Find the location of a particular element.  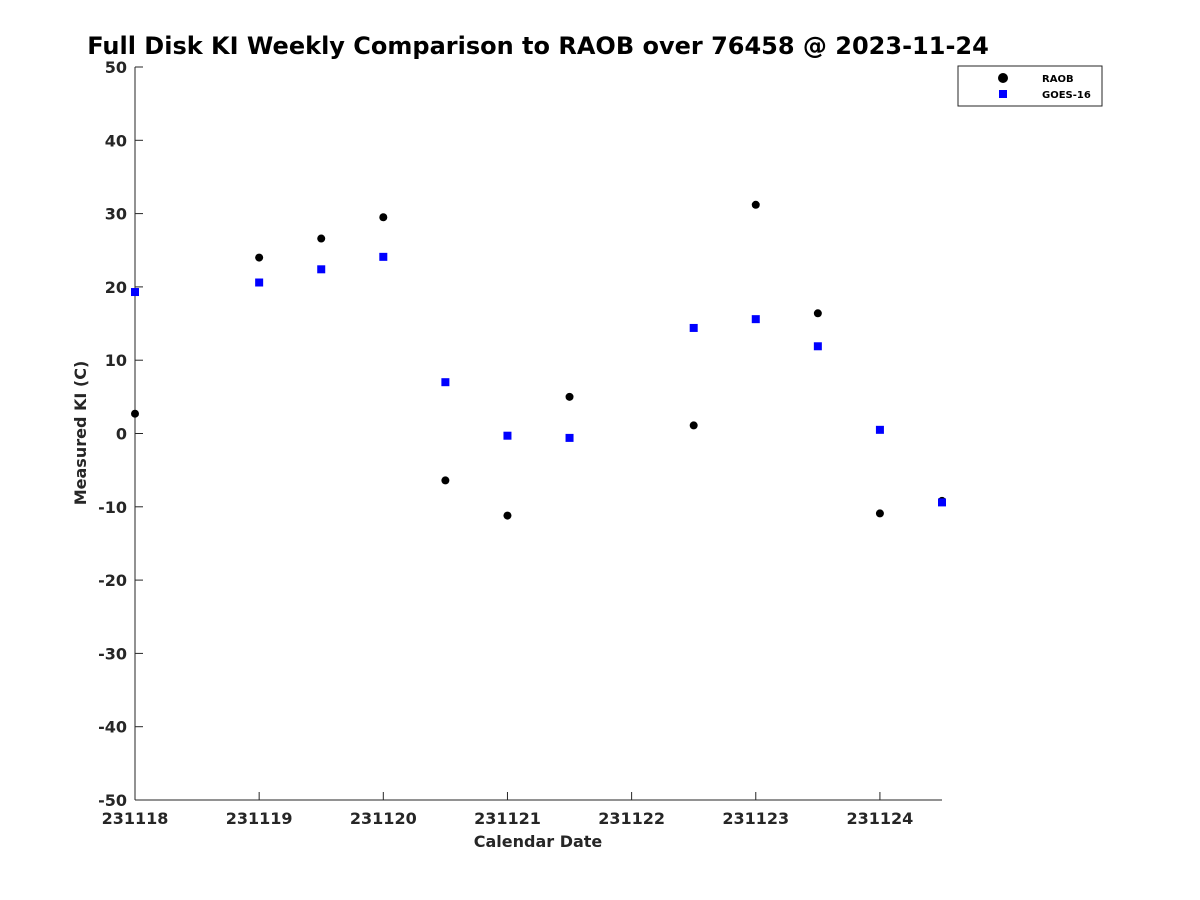

y-tick-label: 0 is located at coordinates (121, 434).